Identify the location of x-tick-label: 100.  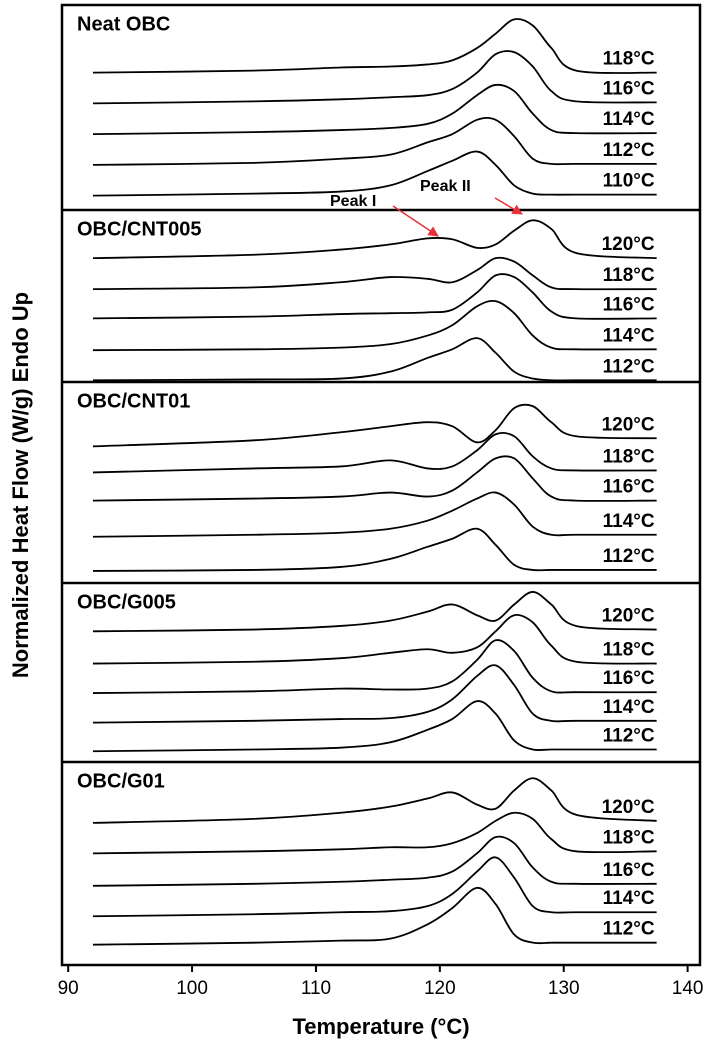
(192, 988).